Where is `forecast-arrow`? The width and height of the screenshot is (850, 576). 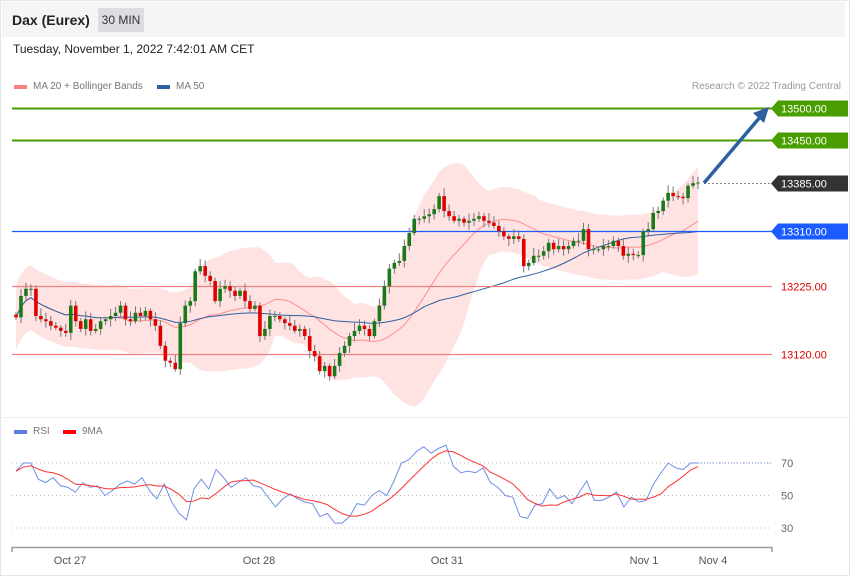 forecast-arrow is located at coordinates (732, 149).